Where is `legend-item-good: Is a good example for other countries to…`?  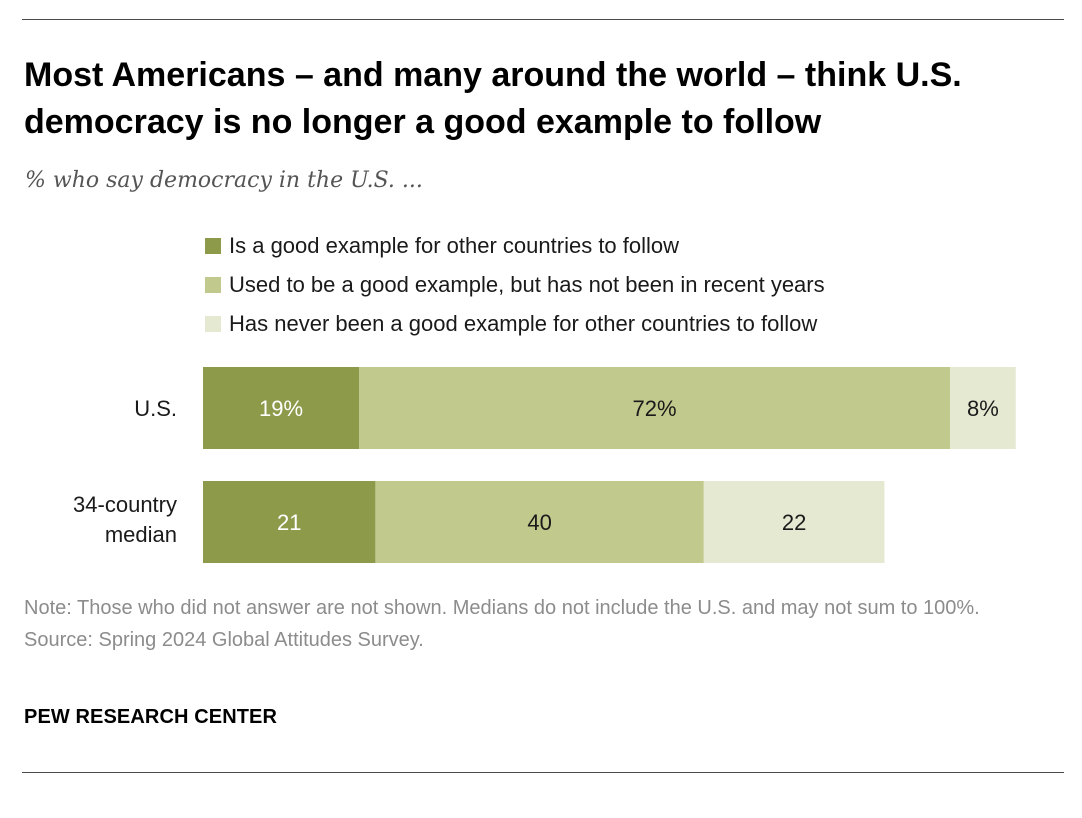 legend-item-good: Is a good example for other countries to… is located at coordinates (515, 245).